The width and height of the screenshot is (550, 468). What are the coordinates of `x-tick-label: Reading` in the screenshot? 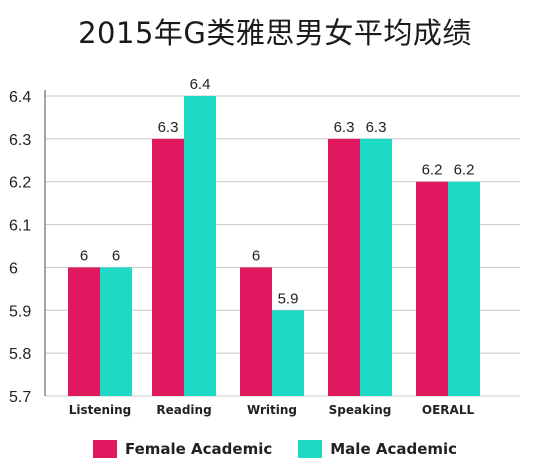 It's located at (183, 410).